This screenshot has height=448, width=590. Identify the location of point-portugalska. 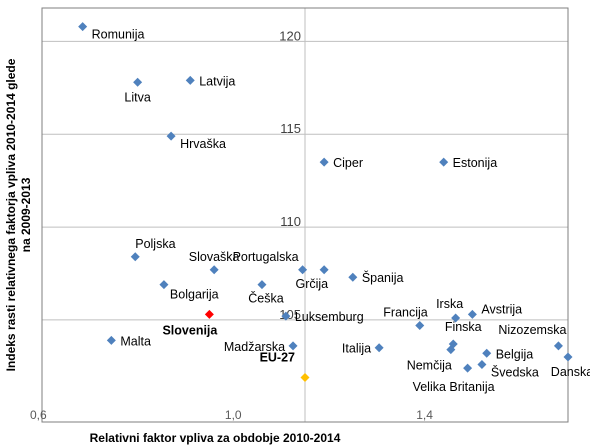
(303, 270).